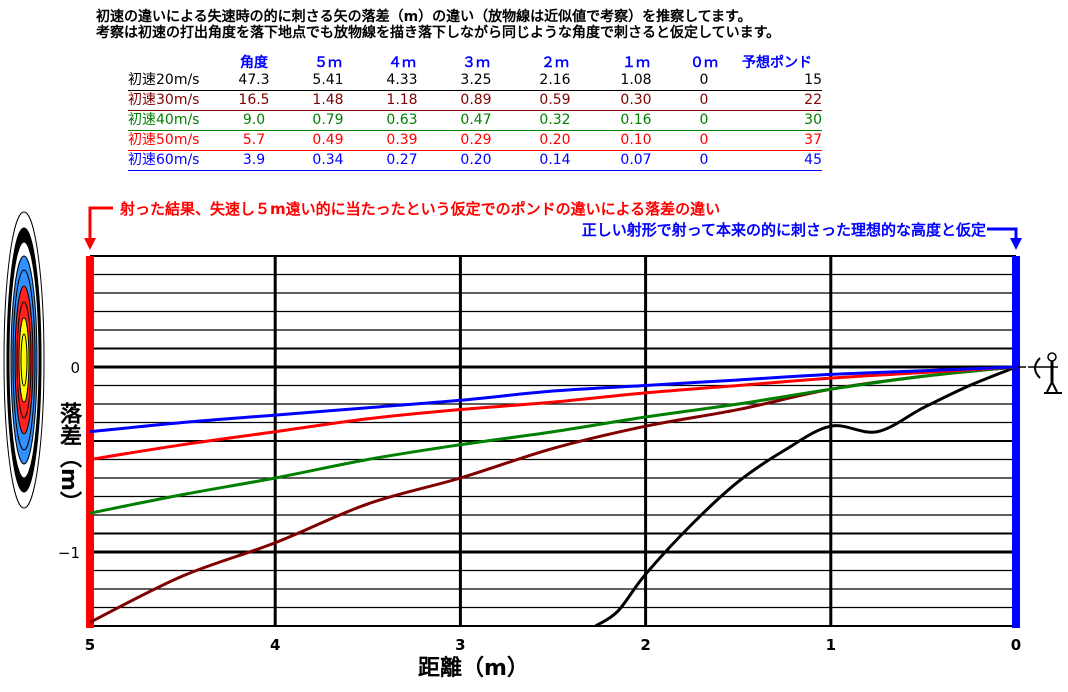 Image resolution: width=1068 pixels, height=692 pixels. What do you see at coordinates (402, 63) in the screenshot?
I see `table-header-4m: ４ｍ` at bounding box center [402, 63].